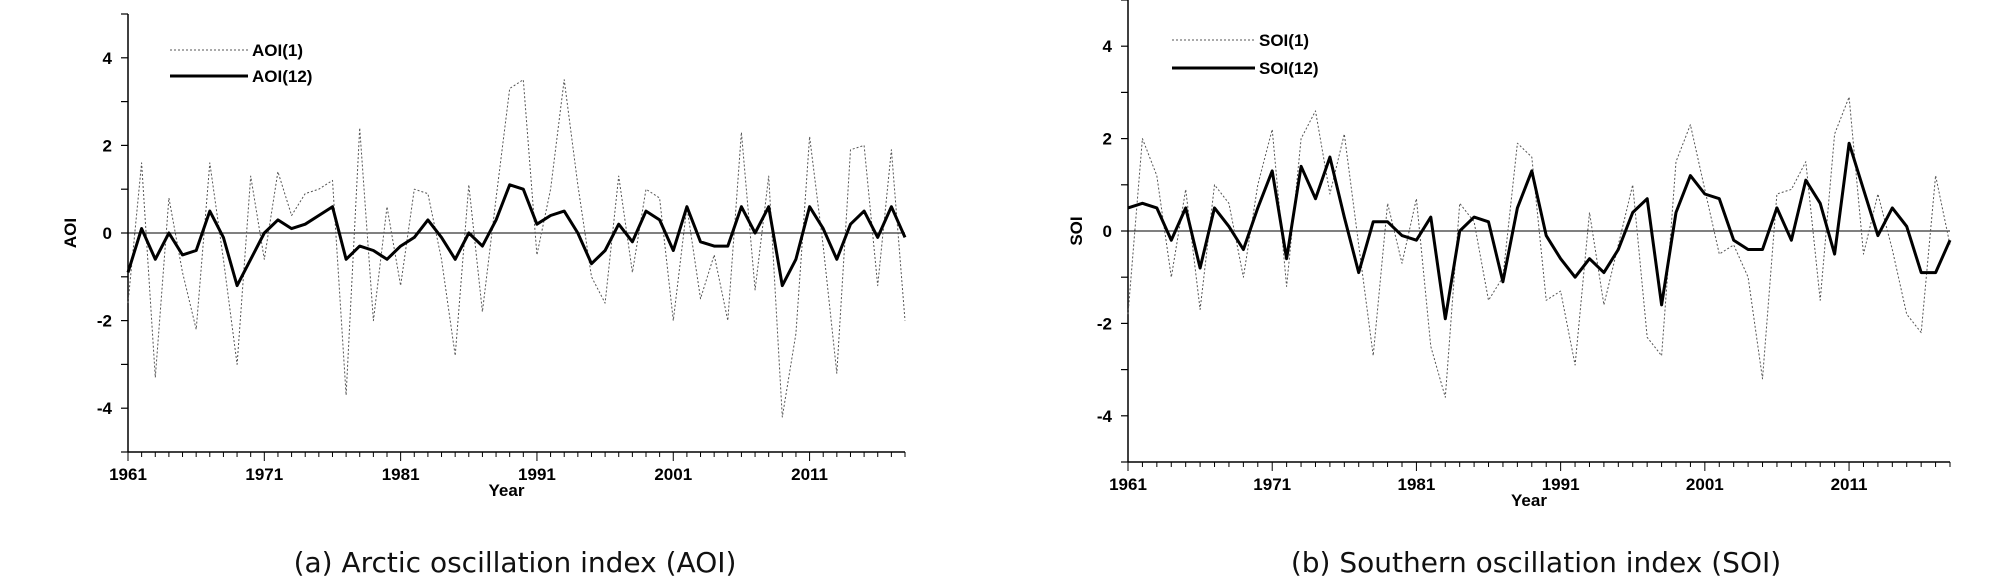 The image size is (2008, 587). What do you see at coordinates (1108, 46) in the screenshot?
I see `soi-ytick-label: 4` at bounding box center [1108, 46].